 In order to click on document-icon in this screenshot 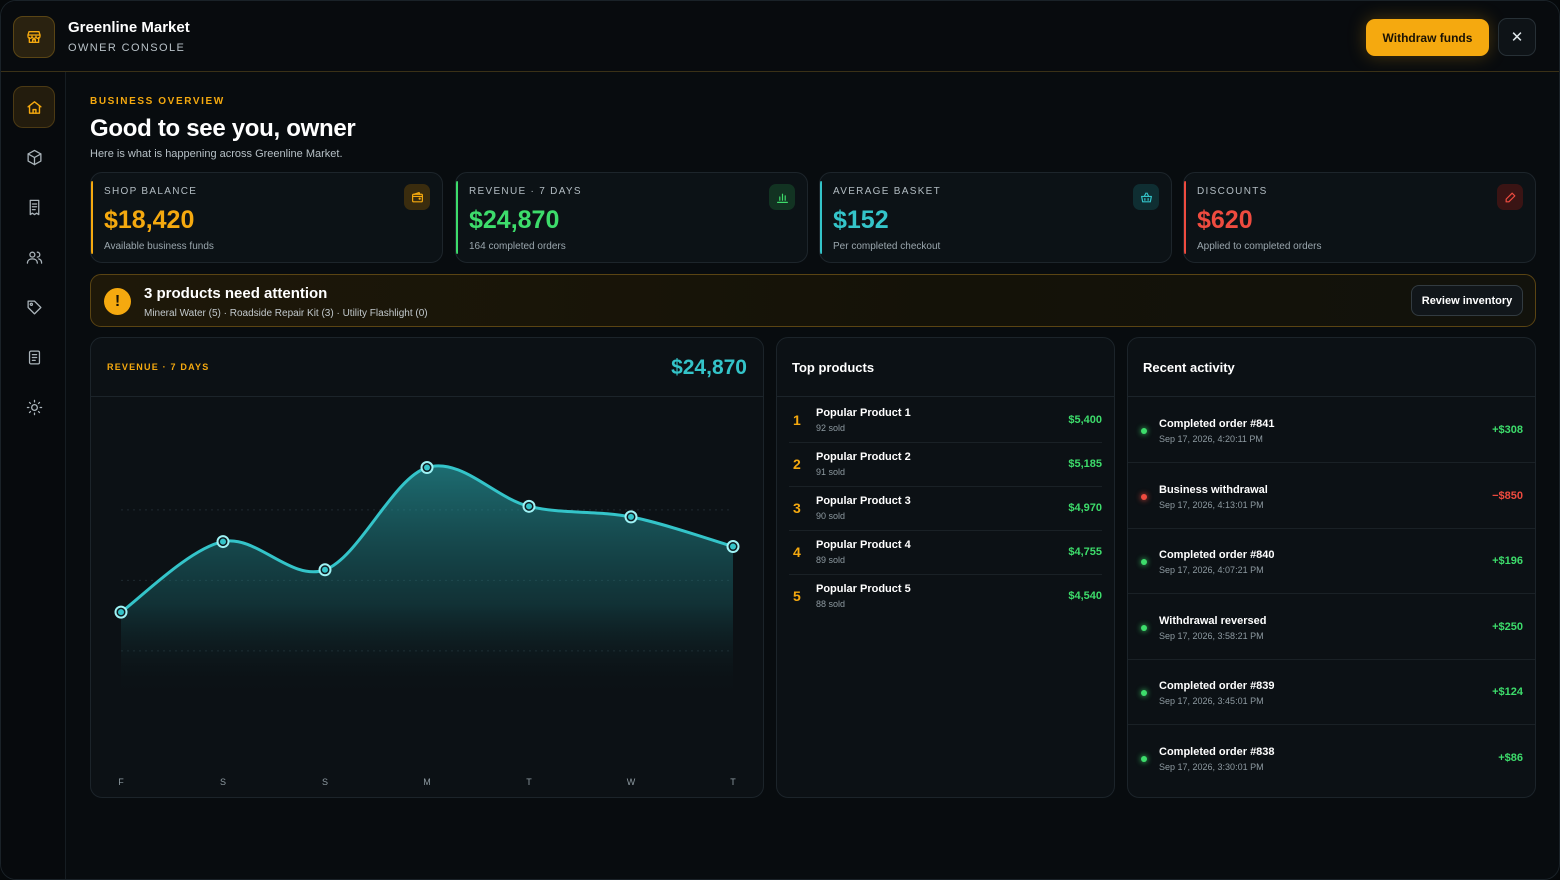, I will do `click(34, 357)`.